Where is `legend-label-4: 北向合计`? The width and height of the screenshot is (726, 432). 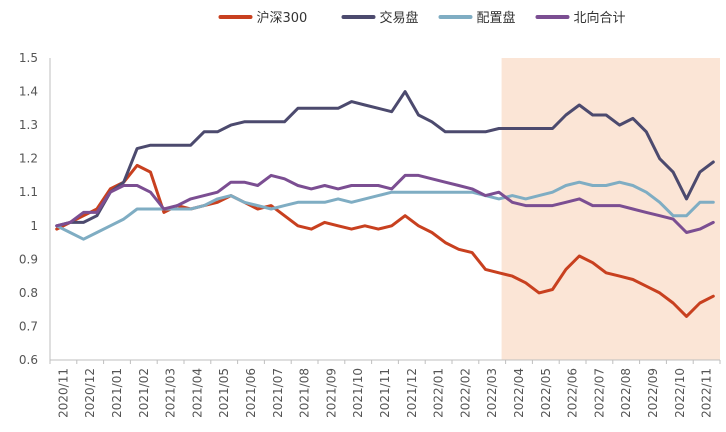 legend-label-4: 北向合计 is located at coordinates (600, 18).